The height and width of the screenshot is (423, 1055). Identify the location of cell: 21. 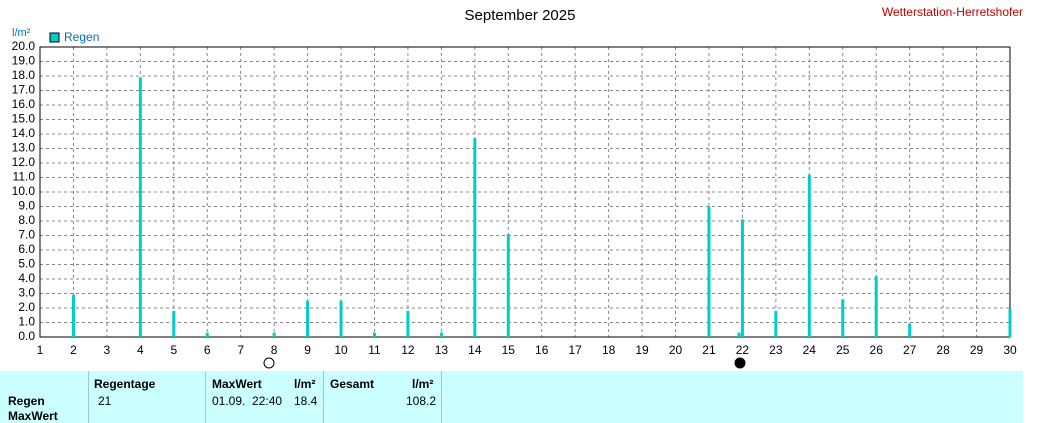
(105, 401).